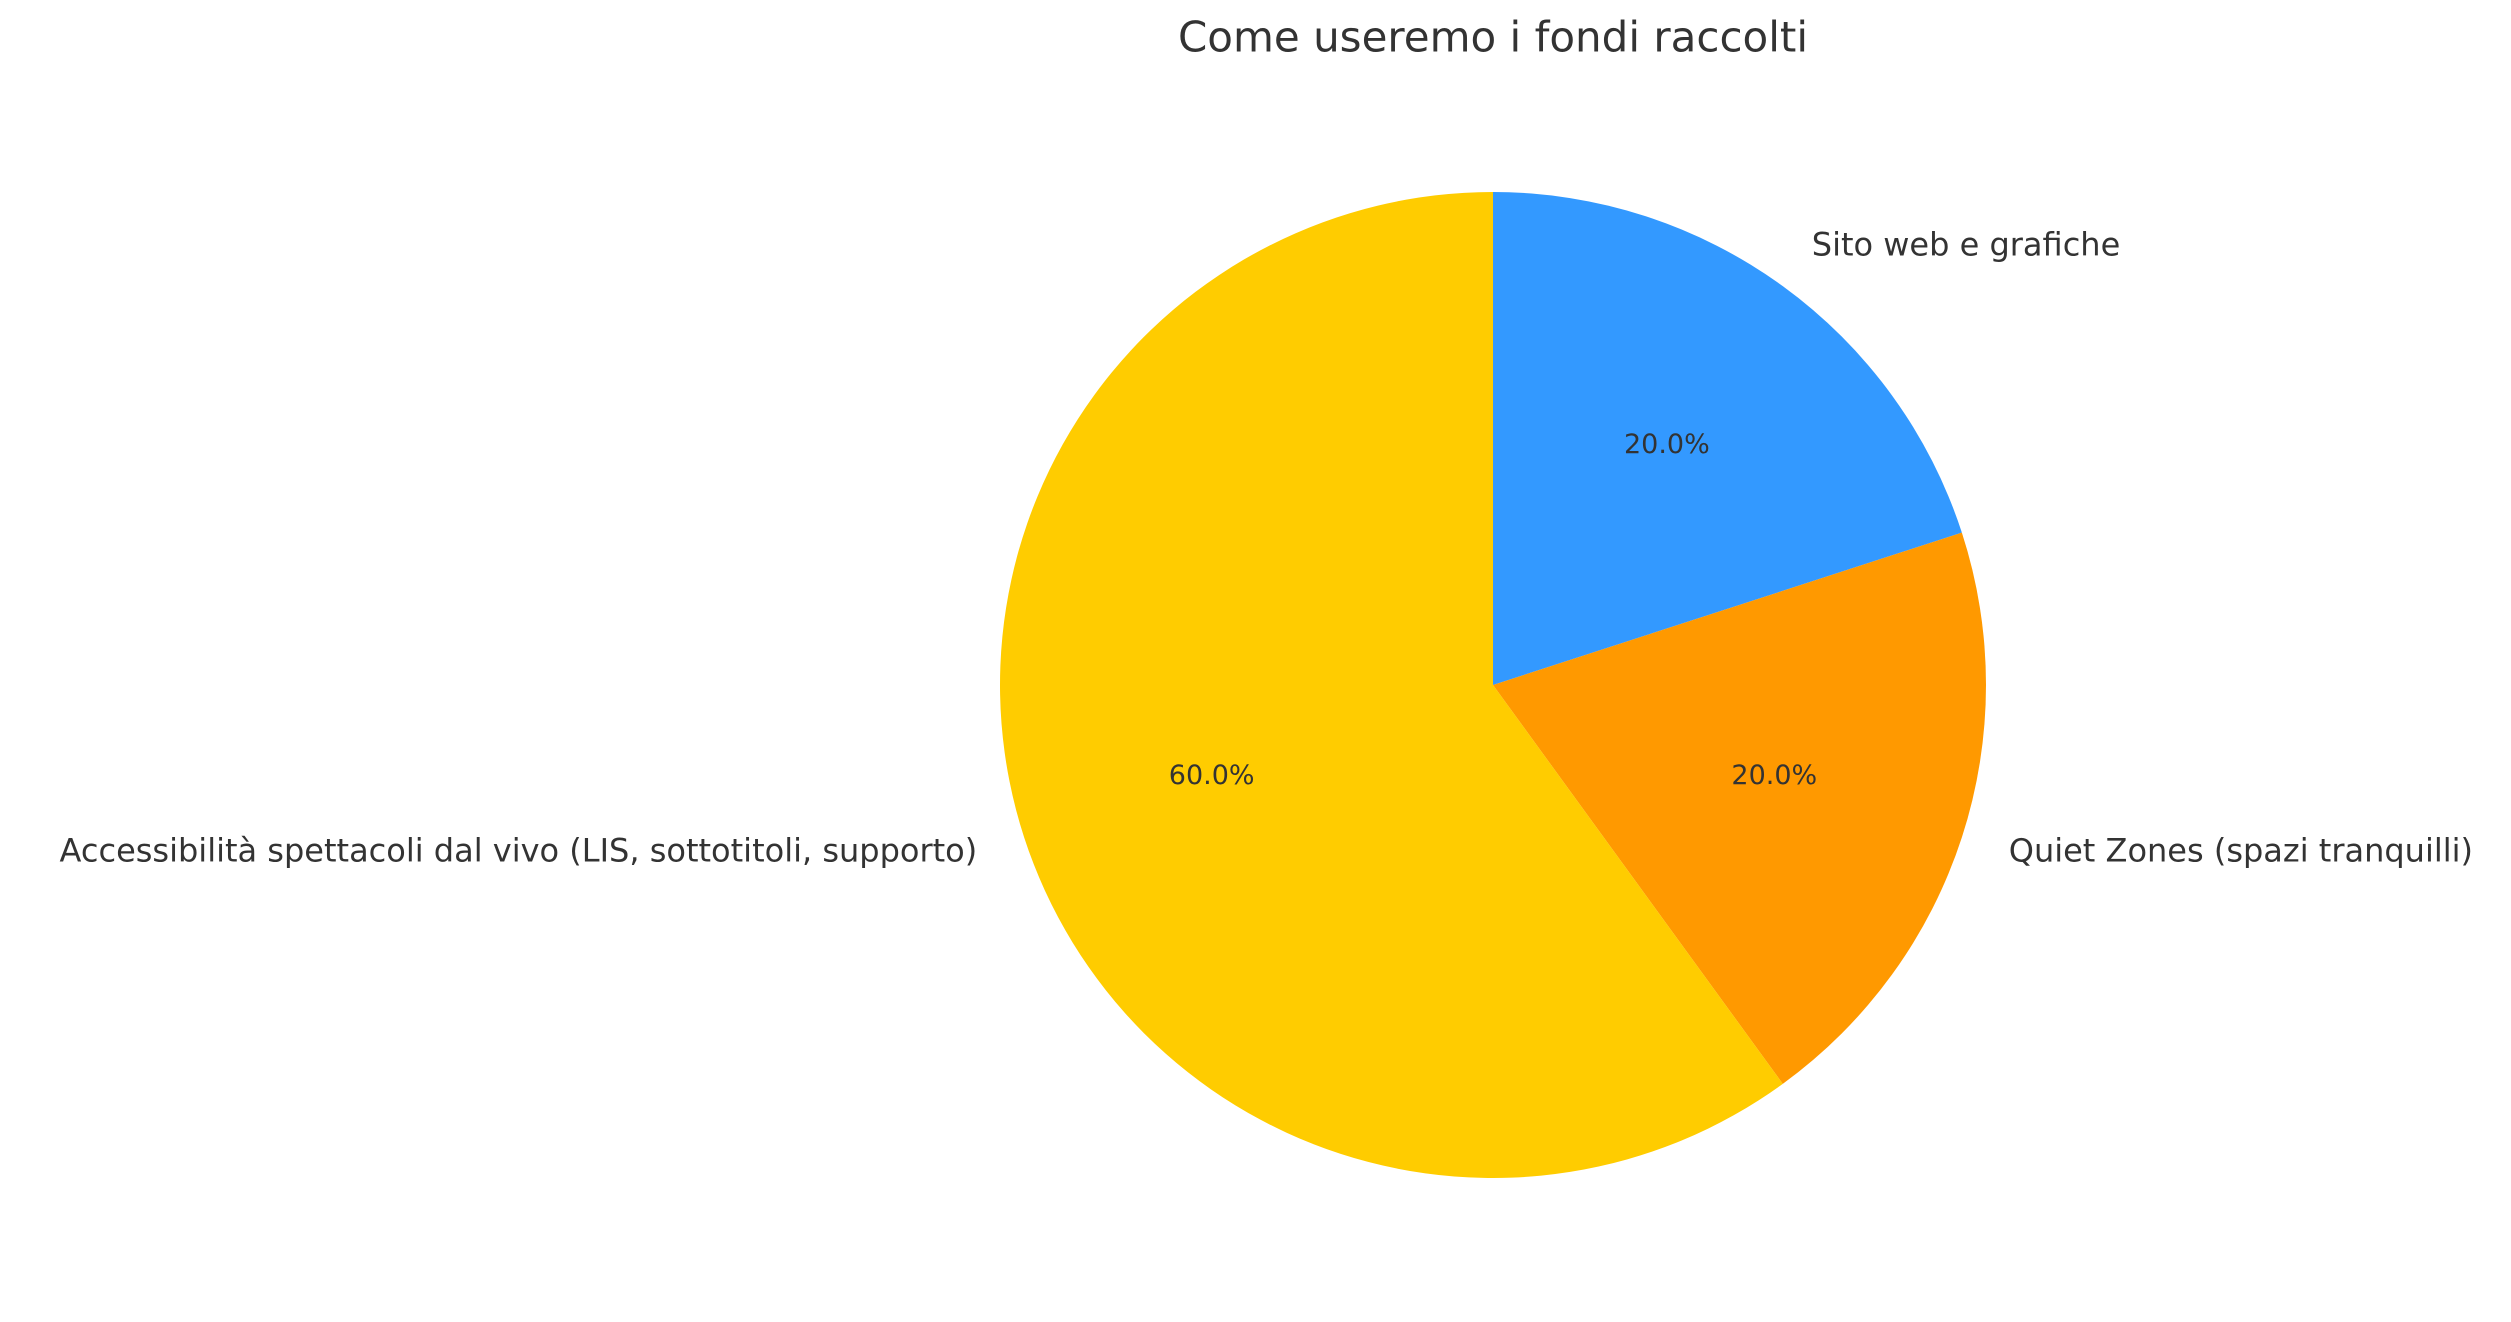 The image size is (2511, 1322). What do you see at coordinates (1493, 37) in the screenshot?
I see `chart-title: Come useremo i fondi raccolti` at bounding box center [1493, 37].